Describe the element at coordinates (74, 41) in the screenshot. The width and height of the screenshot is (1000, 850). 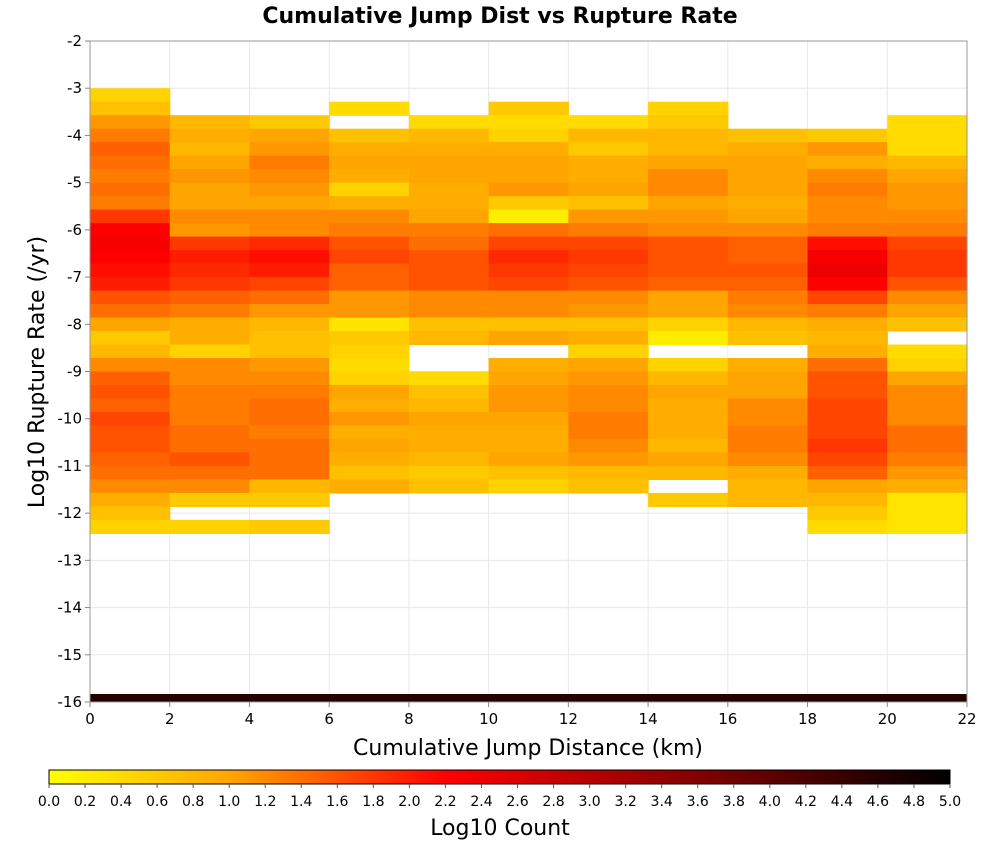
I see `y-tick-label: -2` at that location.